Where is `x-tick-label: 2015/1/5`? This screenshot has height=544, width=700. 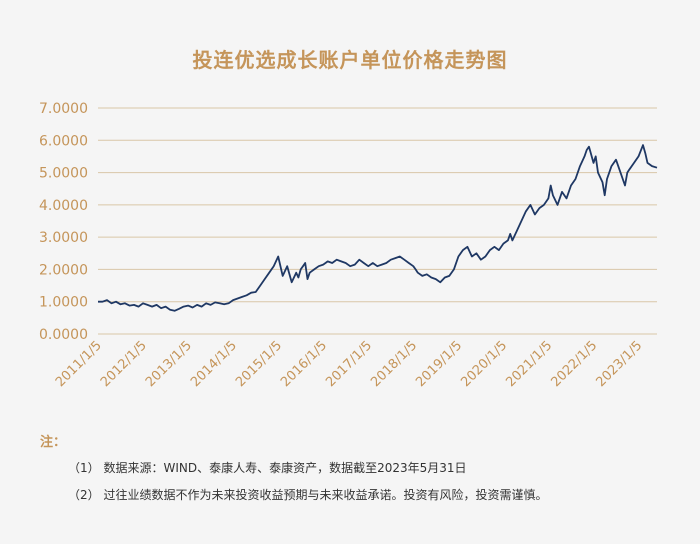
x-tick-label: 2015/1/5 is located at coordinates (259, 364).